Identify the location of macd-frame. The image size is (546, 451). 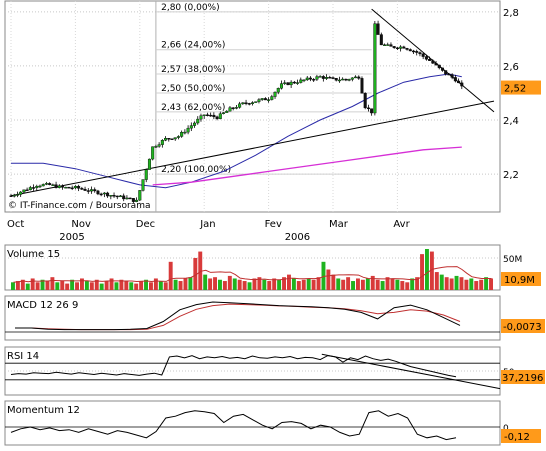
(252, 318).